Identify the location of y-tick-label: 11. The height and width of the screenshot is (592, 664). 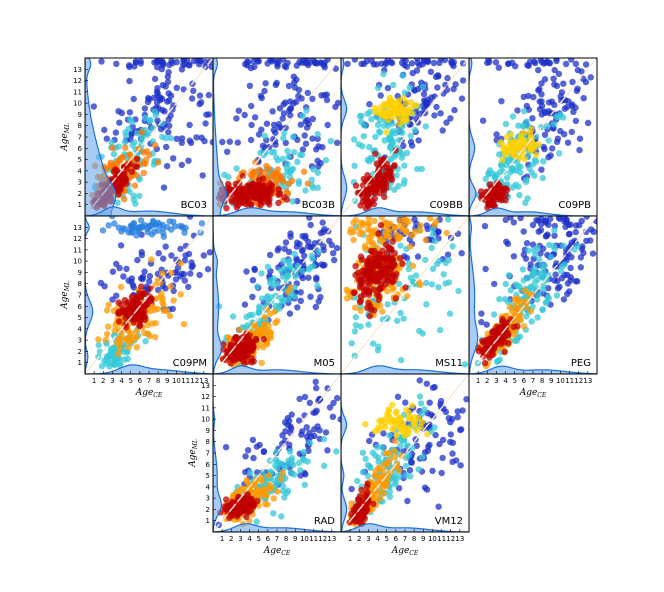
(205, 408).